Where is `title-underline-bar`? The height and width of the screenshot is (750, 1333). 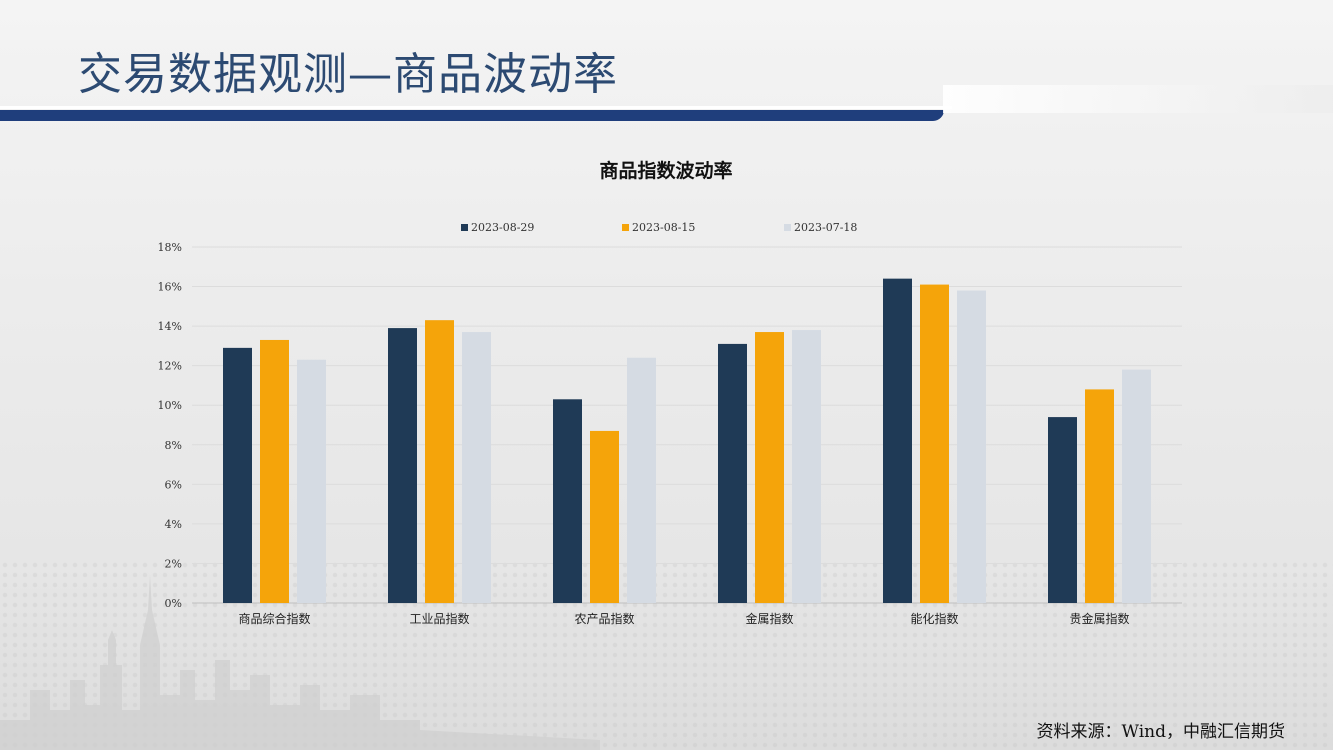 title-underline-bar is located at coordinates (472, 115).